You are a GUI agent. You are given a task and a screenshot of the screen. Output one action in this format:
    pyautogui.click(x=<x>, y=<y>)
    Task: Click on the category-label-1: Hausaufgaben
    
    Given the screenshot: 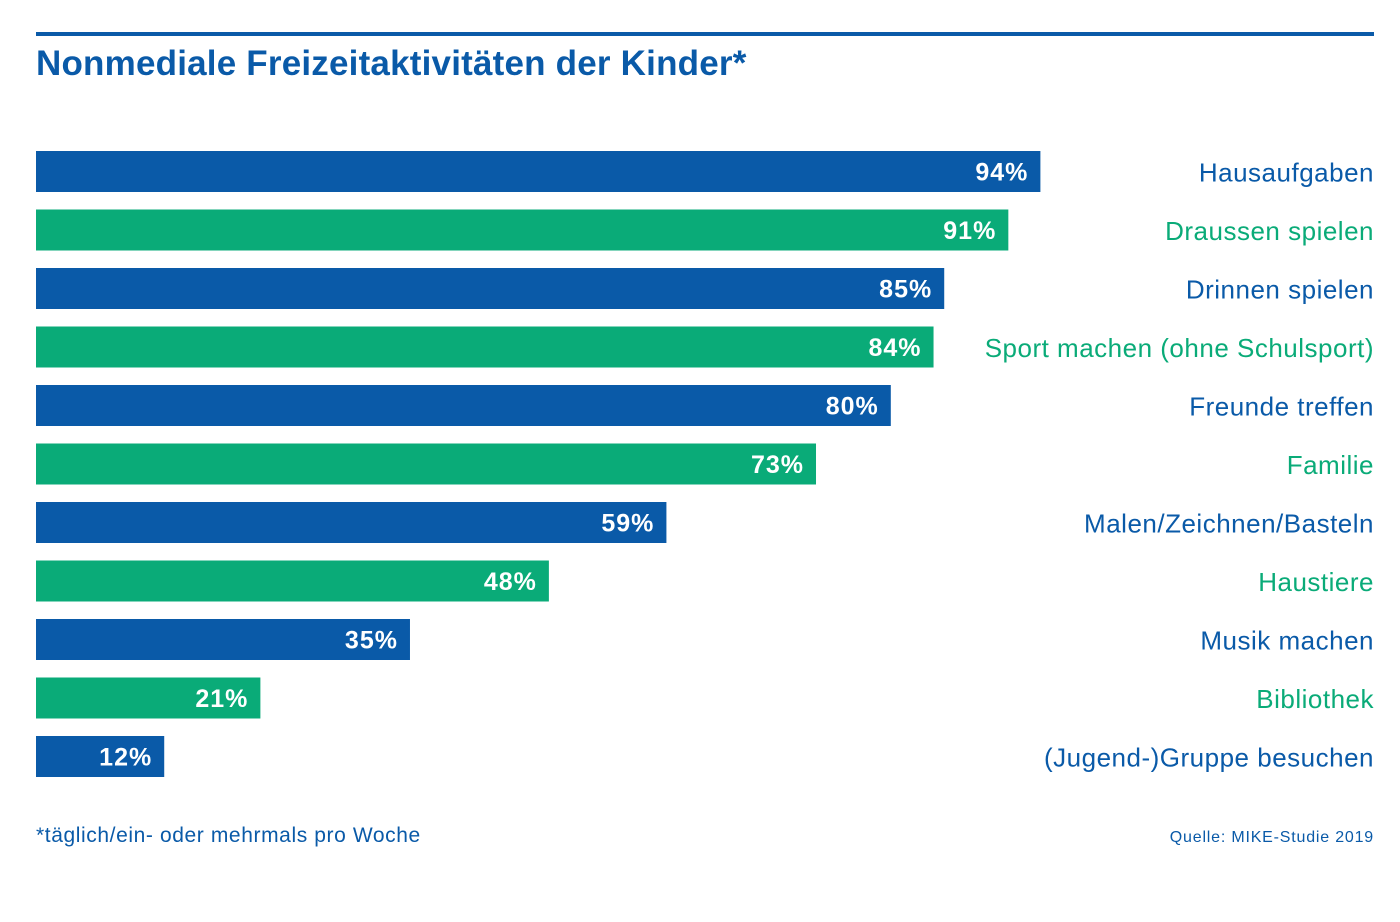 What is the action you would take?
    pyautogui.click(x=1286, y=173)
    